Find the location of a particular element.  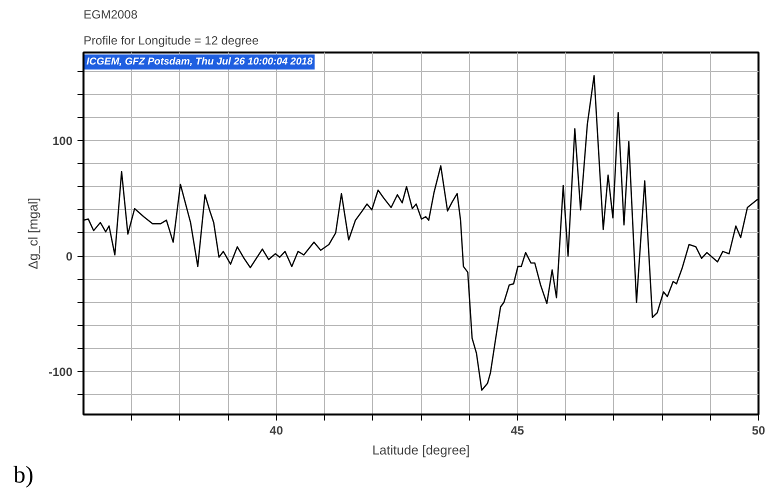

x-tick-label: 40 is located at coordinates (277, 431).